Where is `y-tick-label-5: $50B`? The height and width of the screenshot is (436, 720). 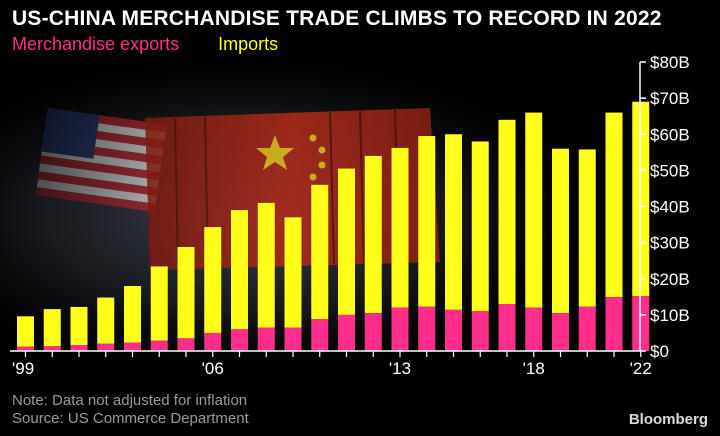
y-tick-label-5: $50B is located at coordinates (670, 170).